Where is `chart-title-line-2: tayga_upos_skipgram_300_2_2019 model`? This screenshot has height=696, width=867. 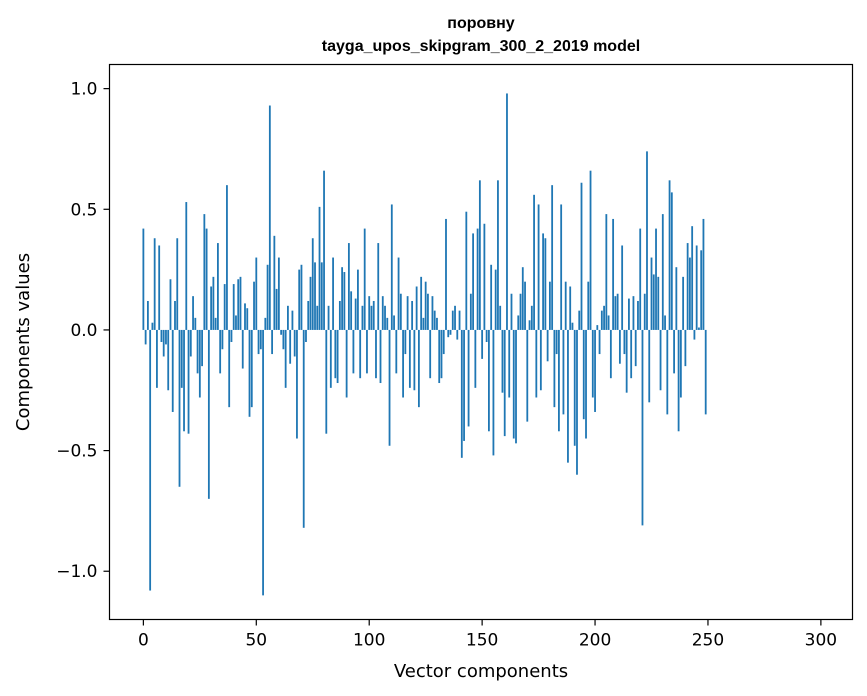
chart-title-line-2: tayga_upos_skipgram_300_2_2019 model is located at coordinates (481, 46).